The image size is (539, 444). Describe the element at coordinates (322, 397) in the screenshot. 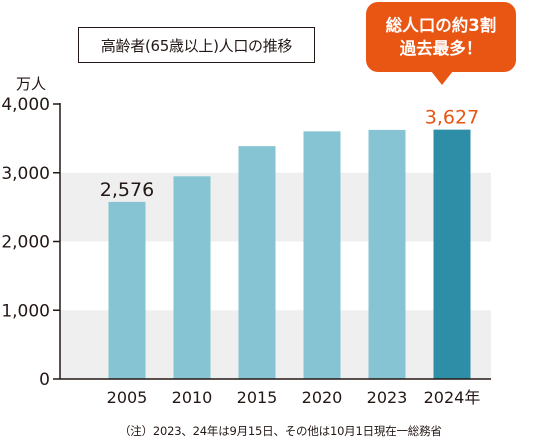

I see `x-tick-label: 2020` at that location.